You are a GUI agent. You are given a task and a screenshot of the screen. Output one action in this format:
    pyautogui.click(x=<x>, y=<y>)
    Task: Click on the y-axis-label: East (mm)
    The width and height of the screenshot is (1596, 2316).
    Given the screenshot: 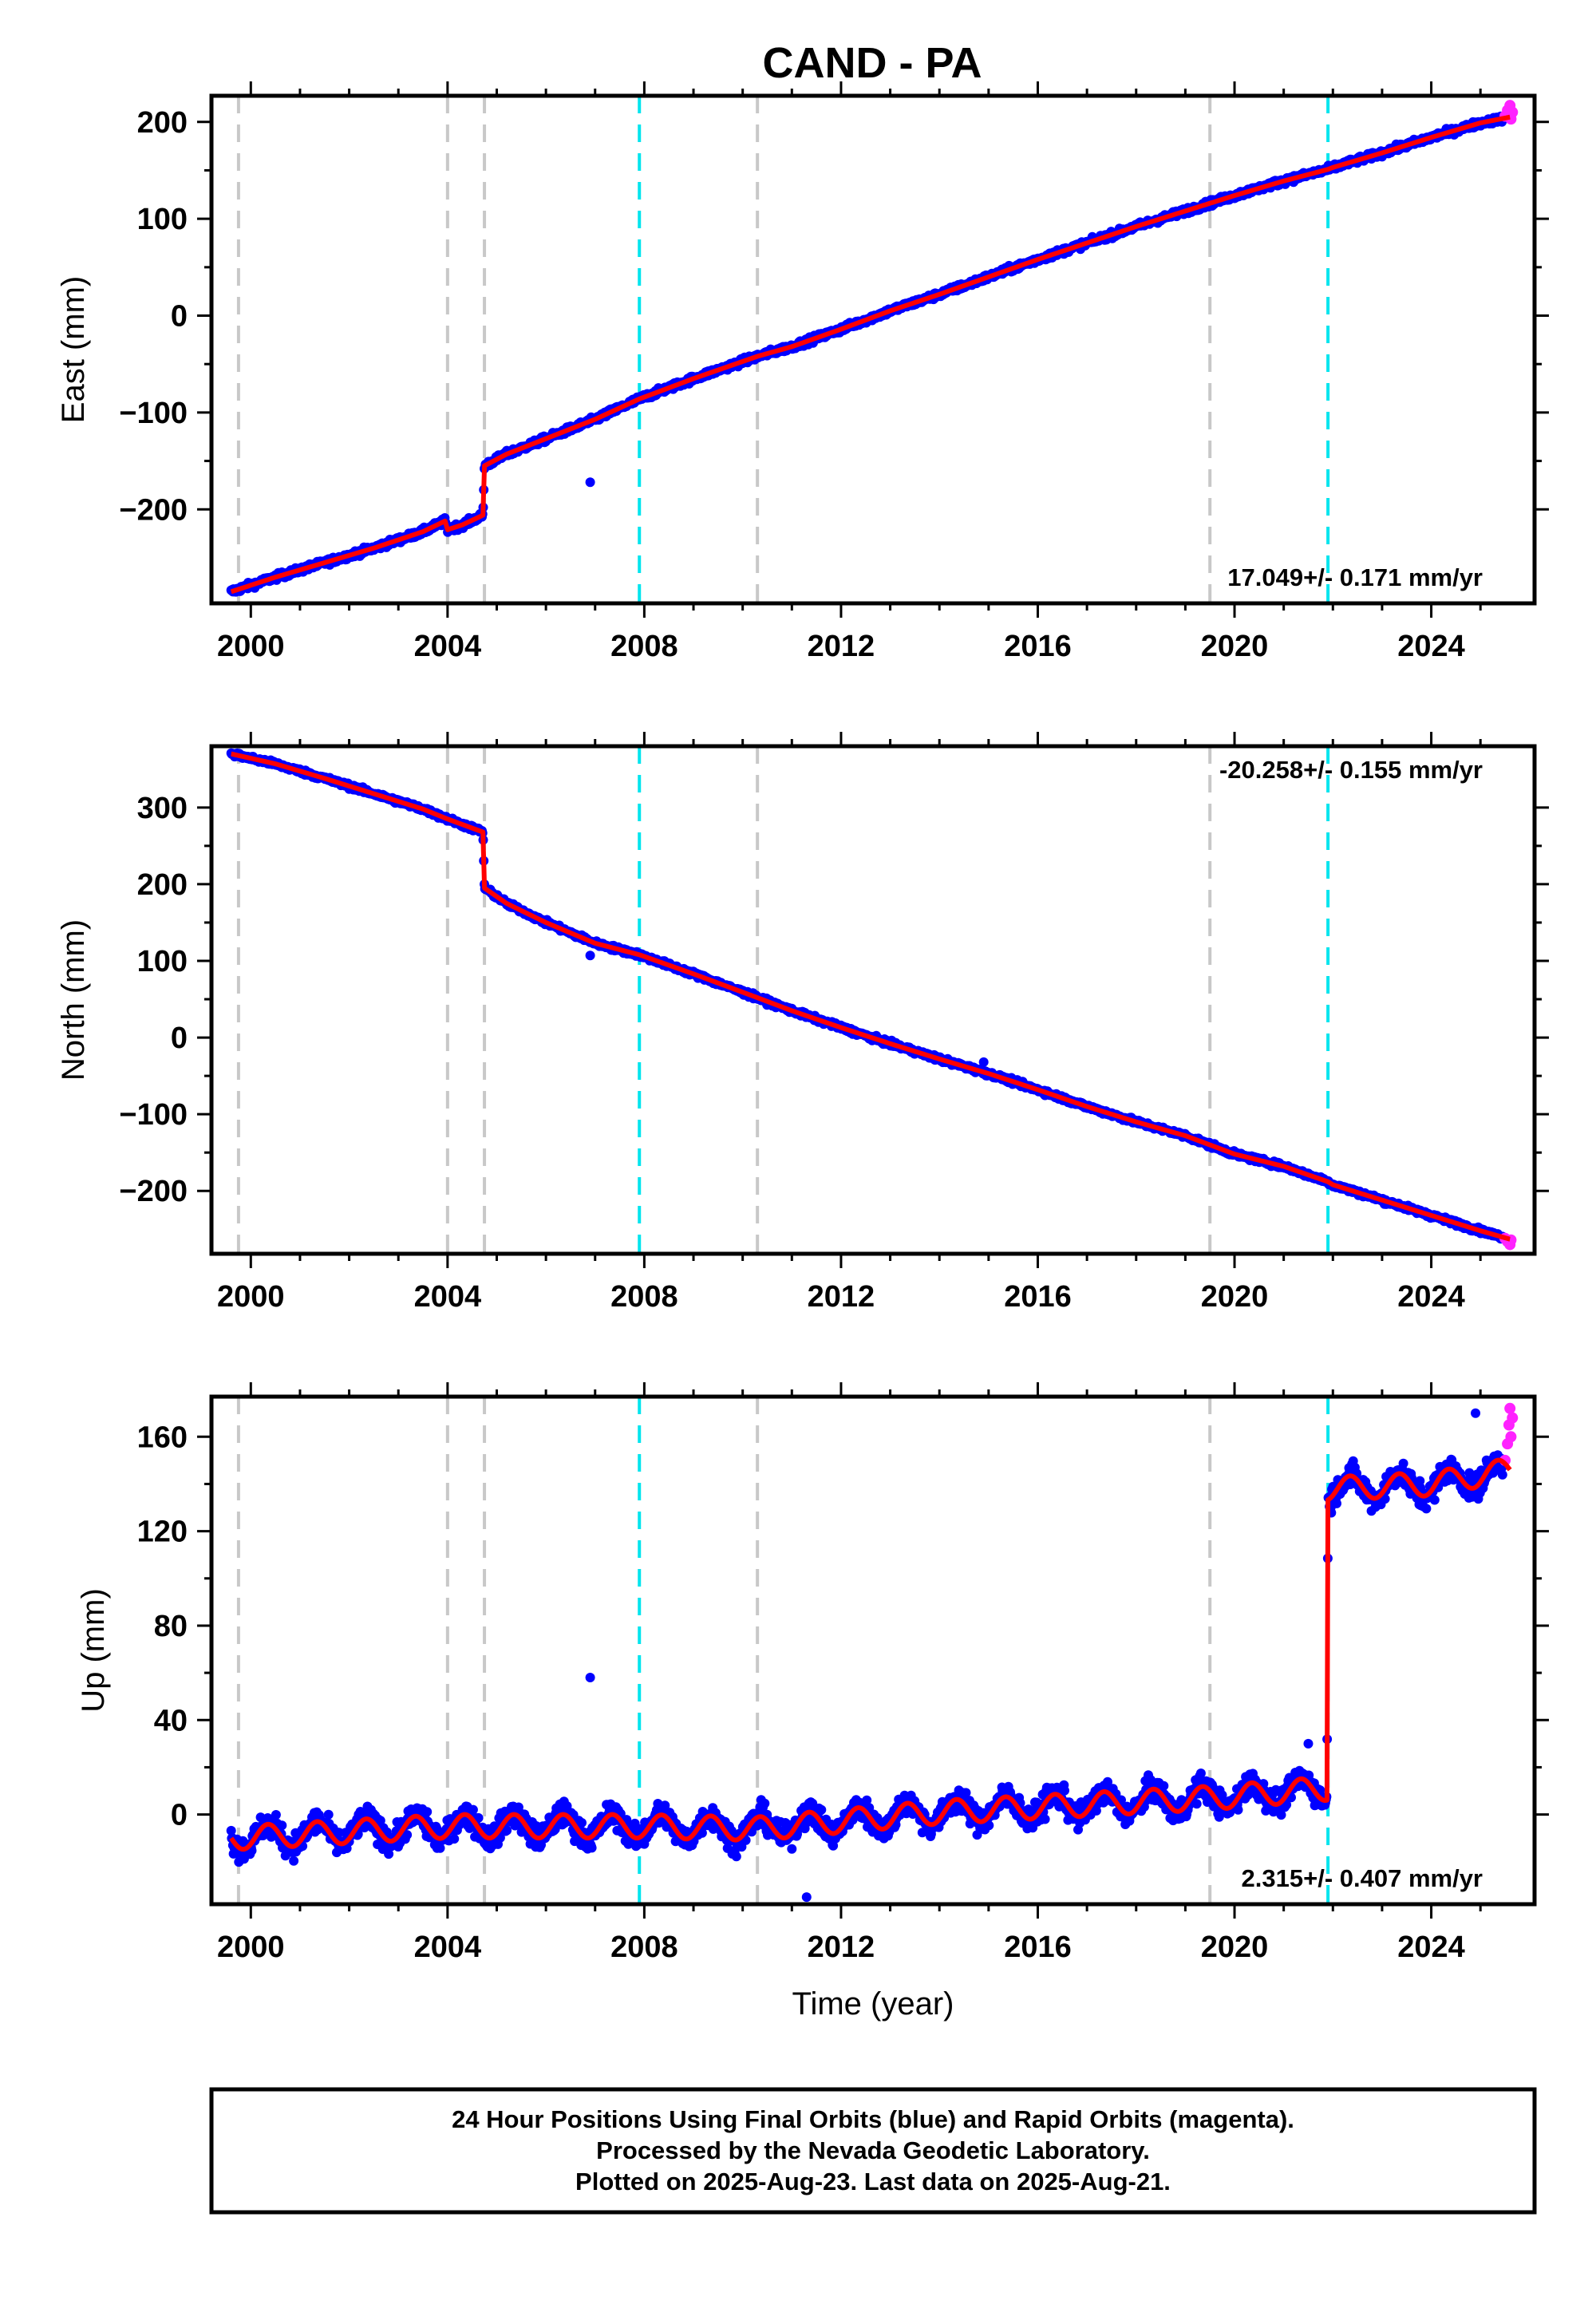 What is the action you would take?
    pyautogui.click(x=73, y=349)
    